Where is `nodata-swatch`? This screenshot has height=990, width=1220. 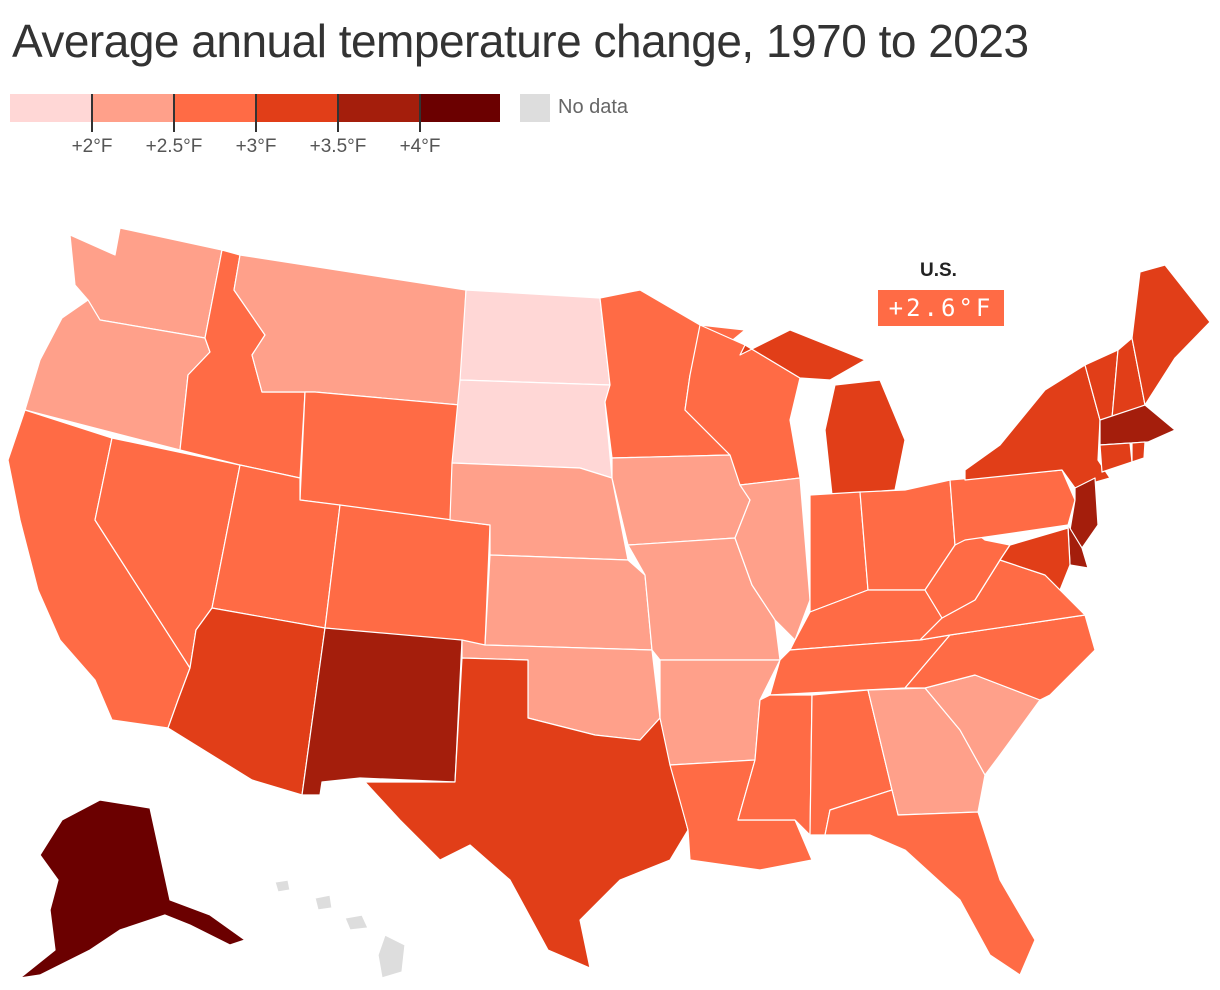 nodata-swatch is located at coordinates (535, 108).